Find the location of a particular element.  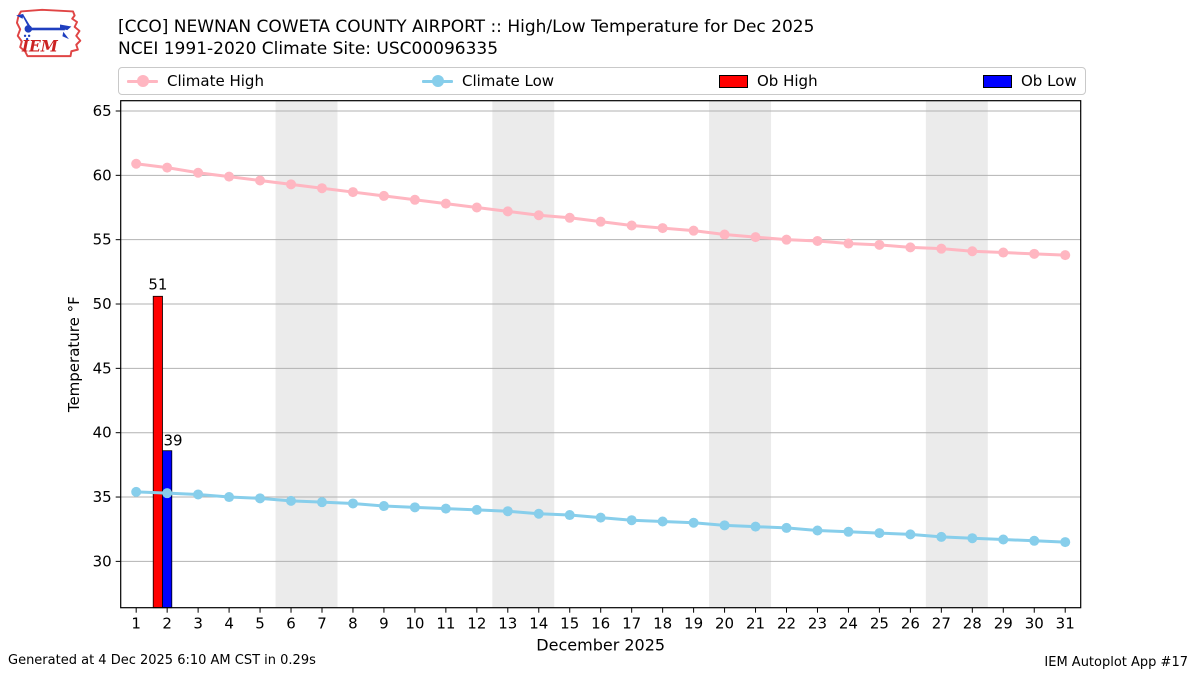

x-tick-label: 7 is located at coordinates (322, 624).